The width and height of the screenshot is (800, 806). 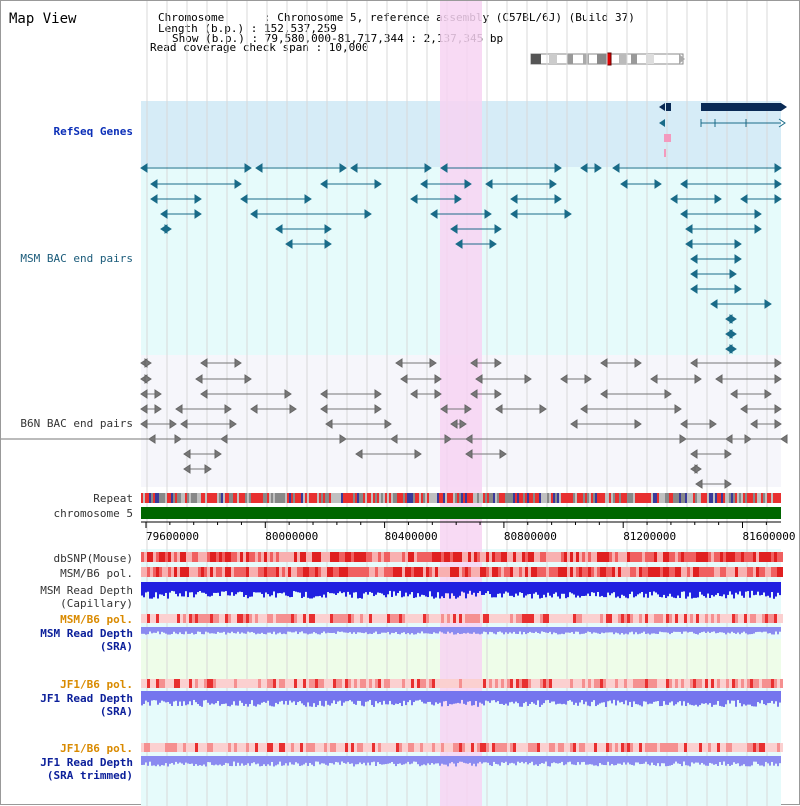 I want to click on refseq-genes-label: RefSeq Genes, so click(x=93, y=131).